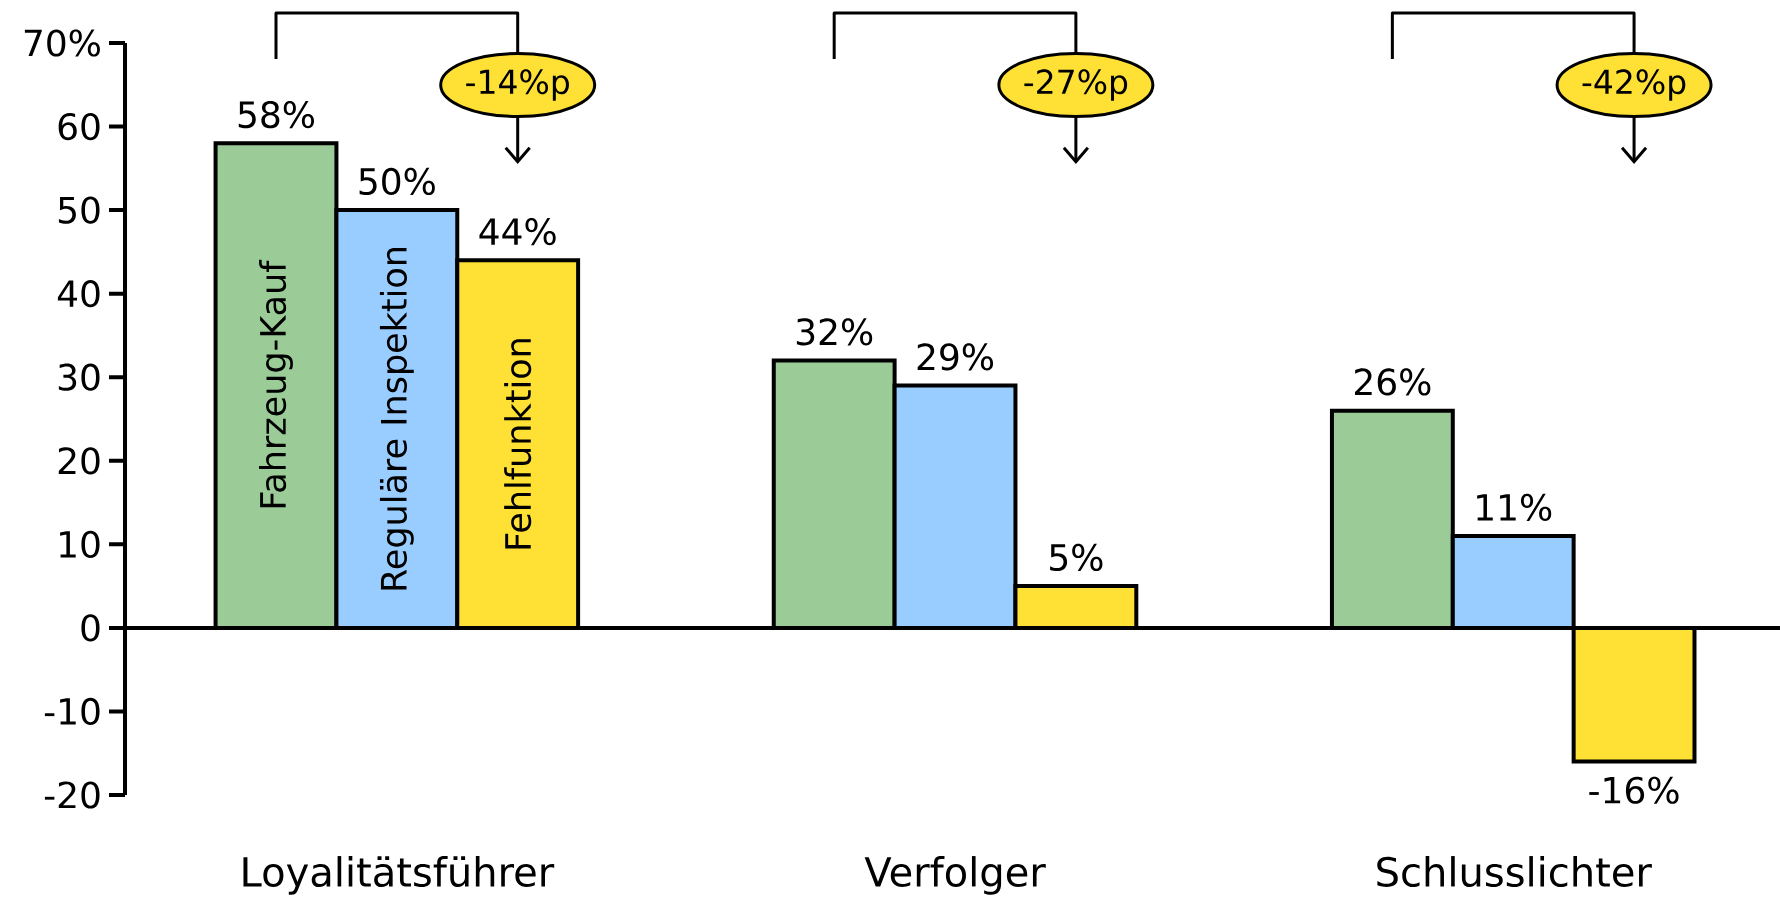 This screenshot has height=907, width=1780. I want to click on series-label: Fehlfunktion, so click(518, 444).